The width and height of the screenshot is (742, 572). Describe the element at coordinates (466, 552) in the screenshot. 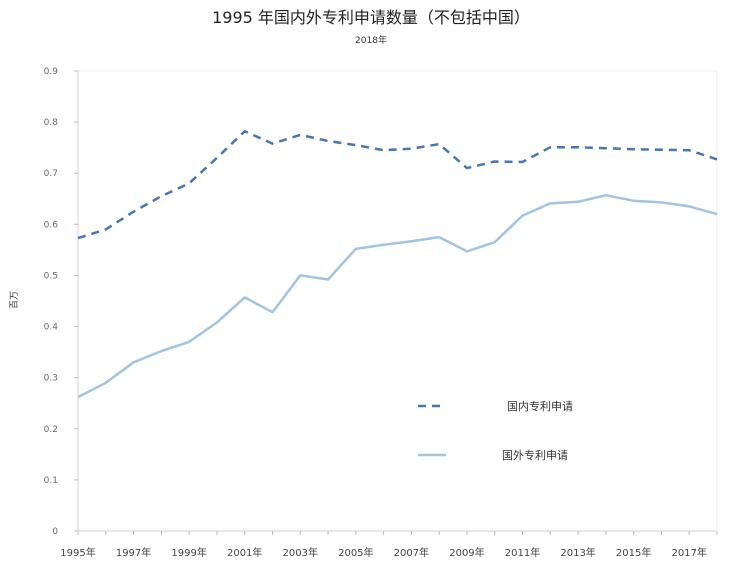

I see `x-tick-label: 2009年` at that location.